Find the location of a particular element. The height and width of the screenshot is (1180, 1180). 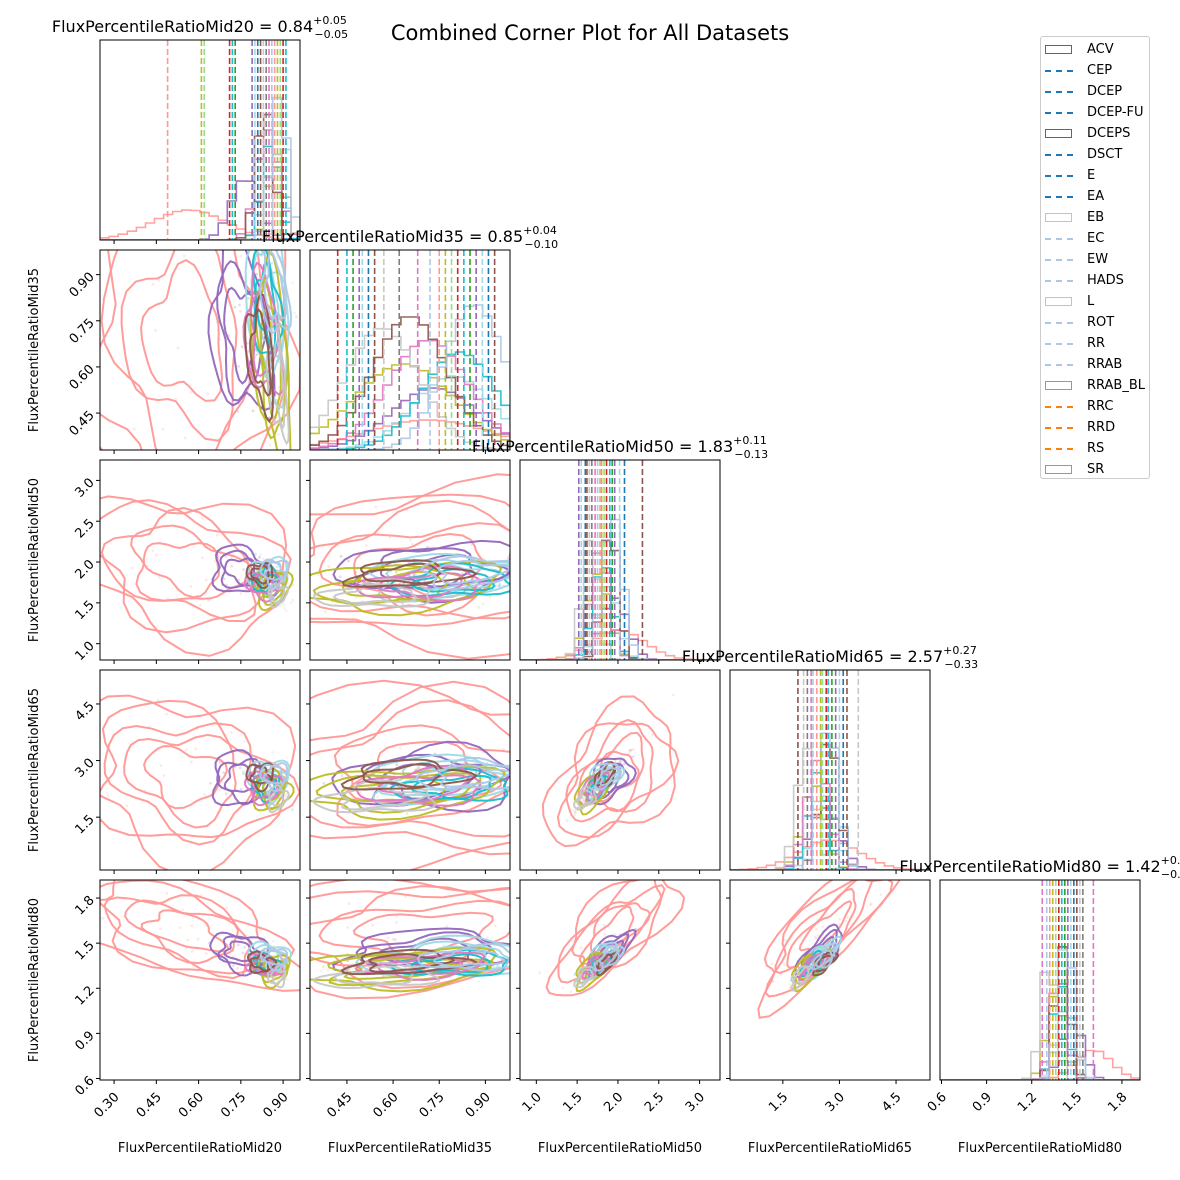

legend-item-rot: ROT is located at coordinates (1097, 322).